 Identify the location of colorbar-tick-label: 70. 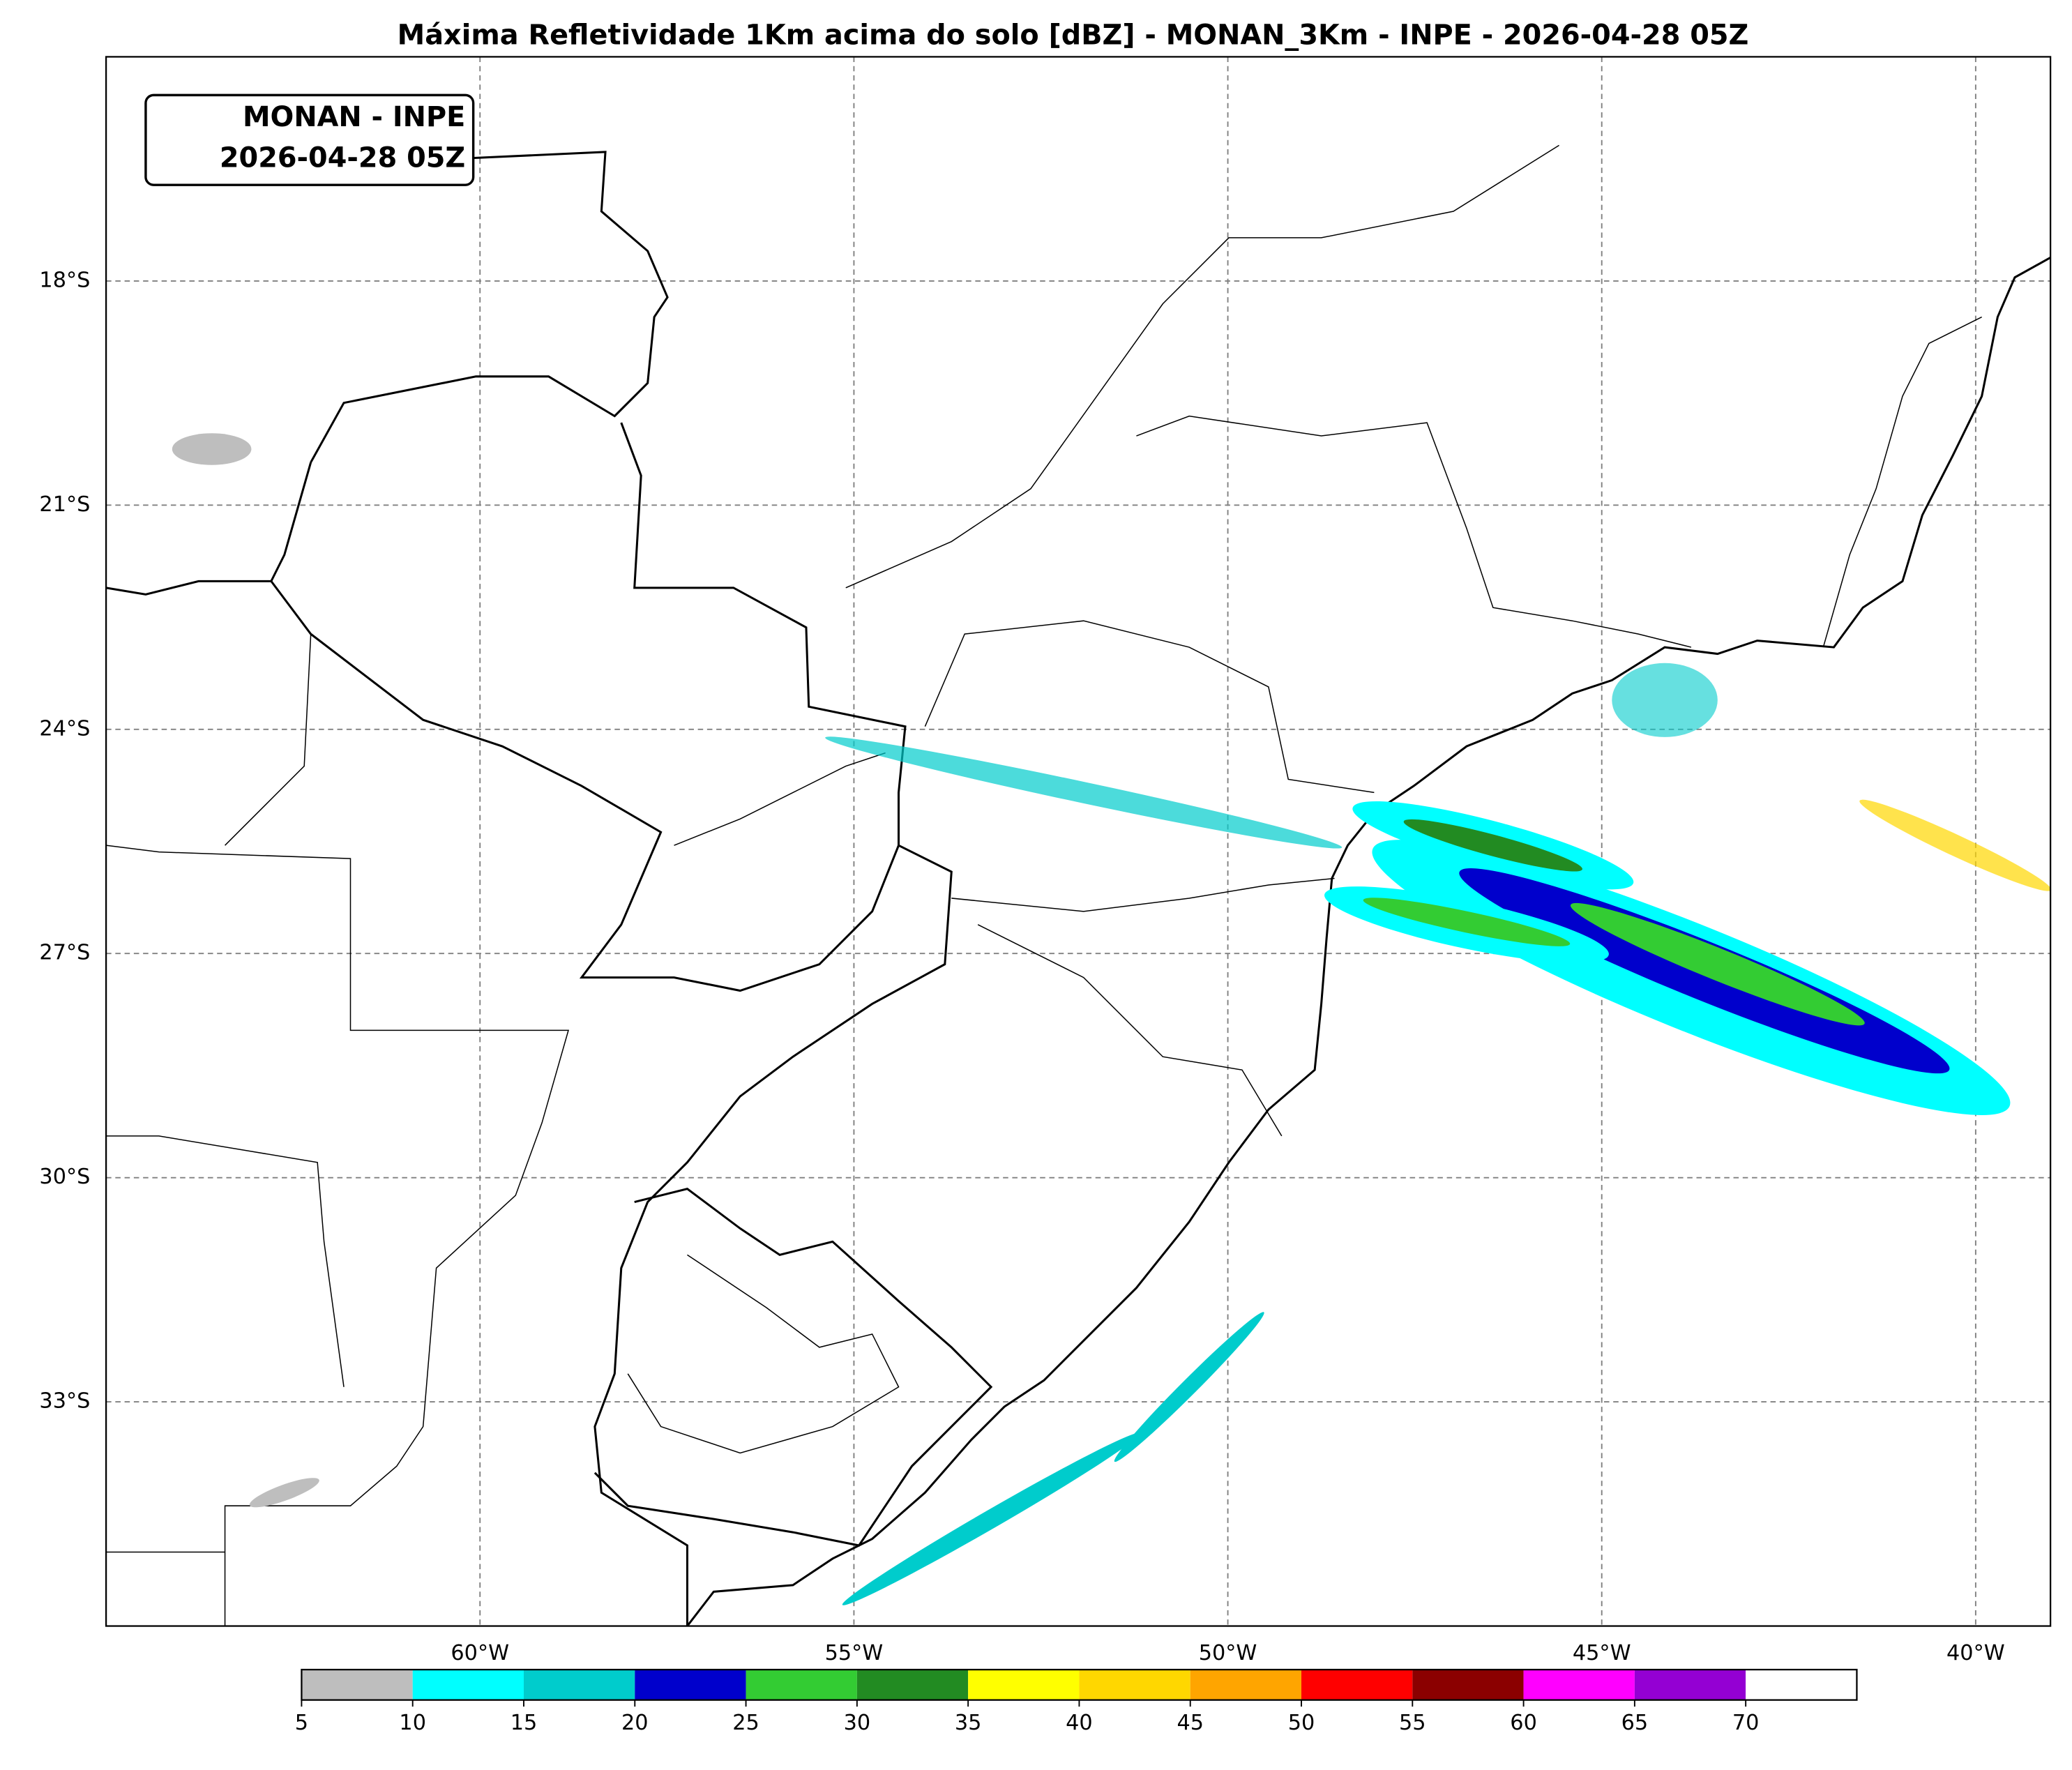
(1746, 1723).